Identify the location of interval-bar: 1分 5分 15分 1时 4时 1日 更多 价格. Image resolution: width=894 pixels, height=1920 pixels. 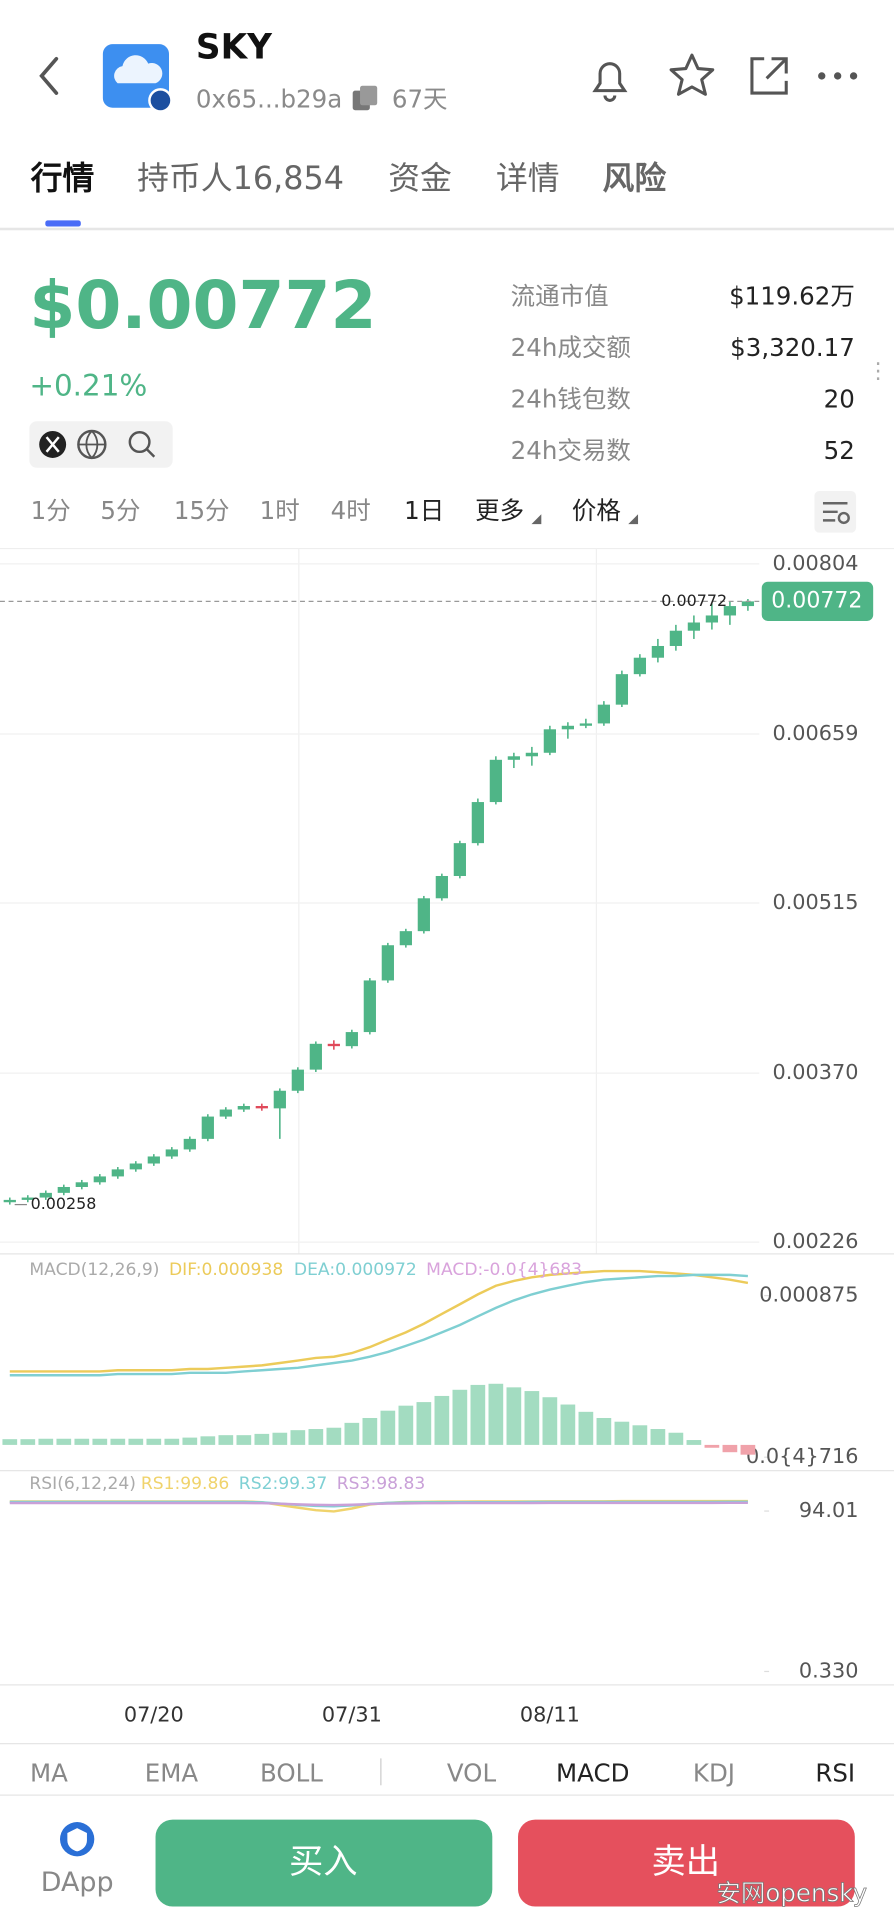
(335, 510).